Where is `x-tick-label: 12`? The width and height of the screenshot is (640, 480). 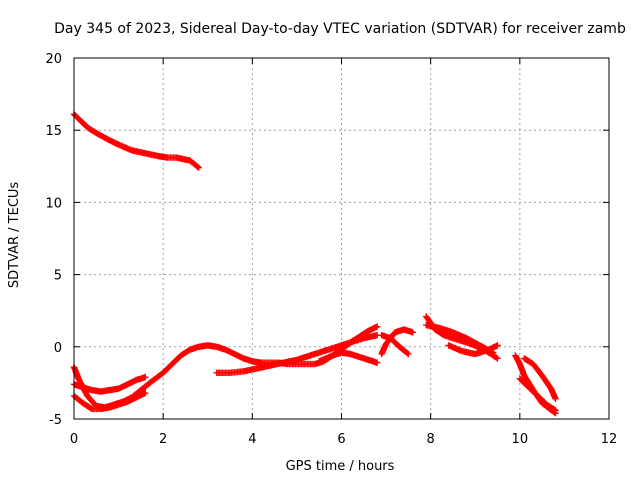
x-tick-label: 12 is located at coordinates (609, 439).